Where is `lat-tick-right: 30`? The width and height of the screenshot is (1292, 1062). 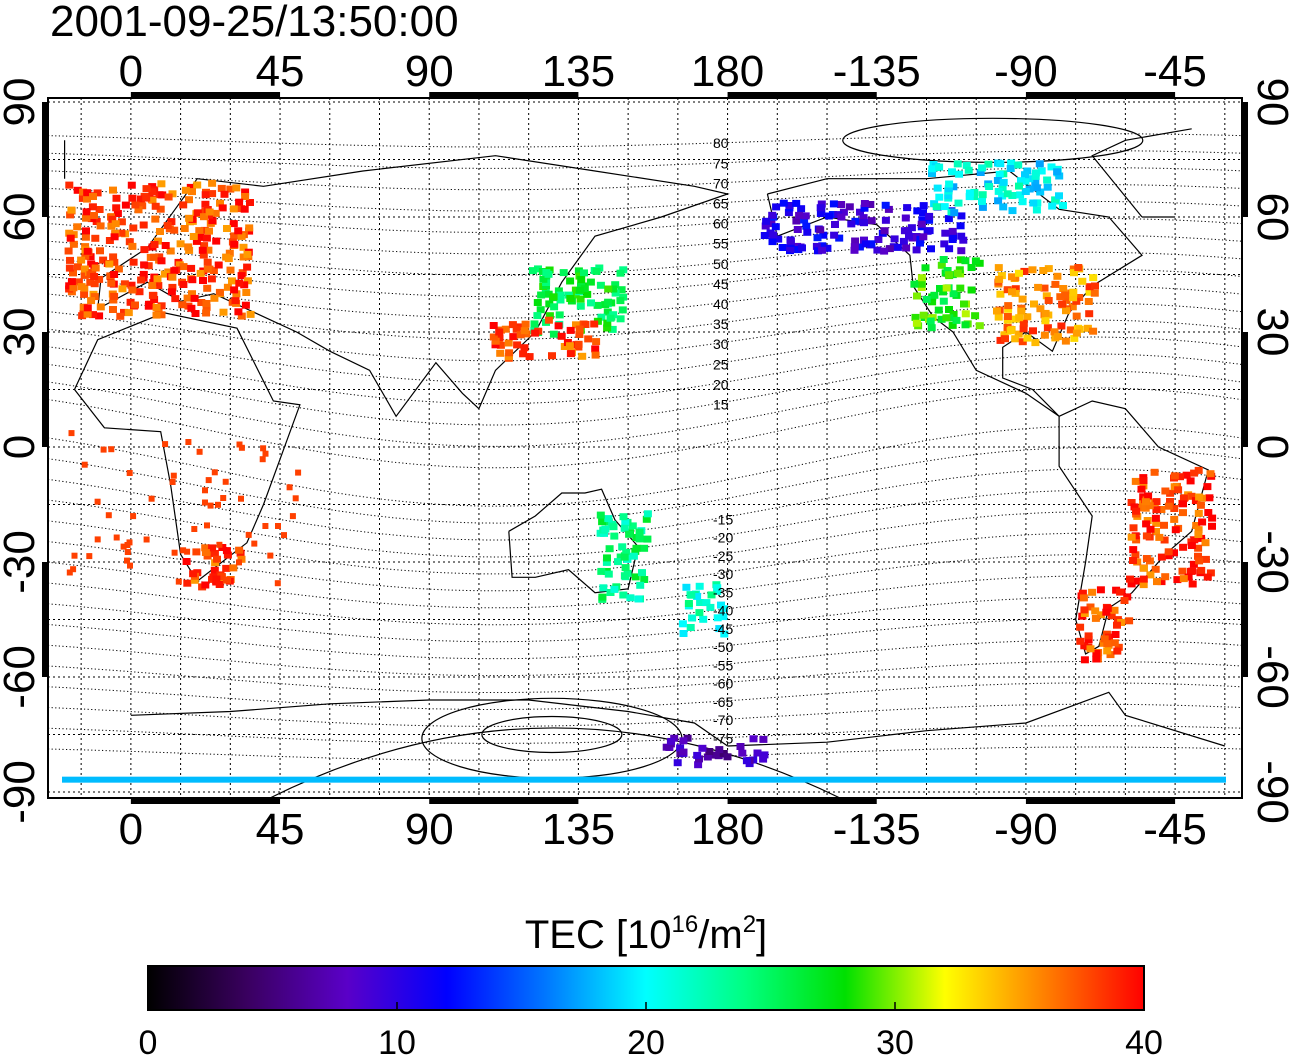
lat-tick-right: 30 is located at coordinates (1270, 332).